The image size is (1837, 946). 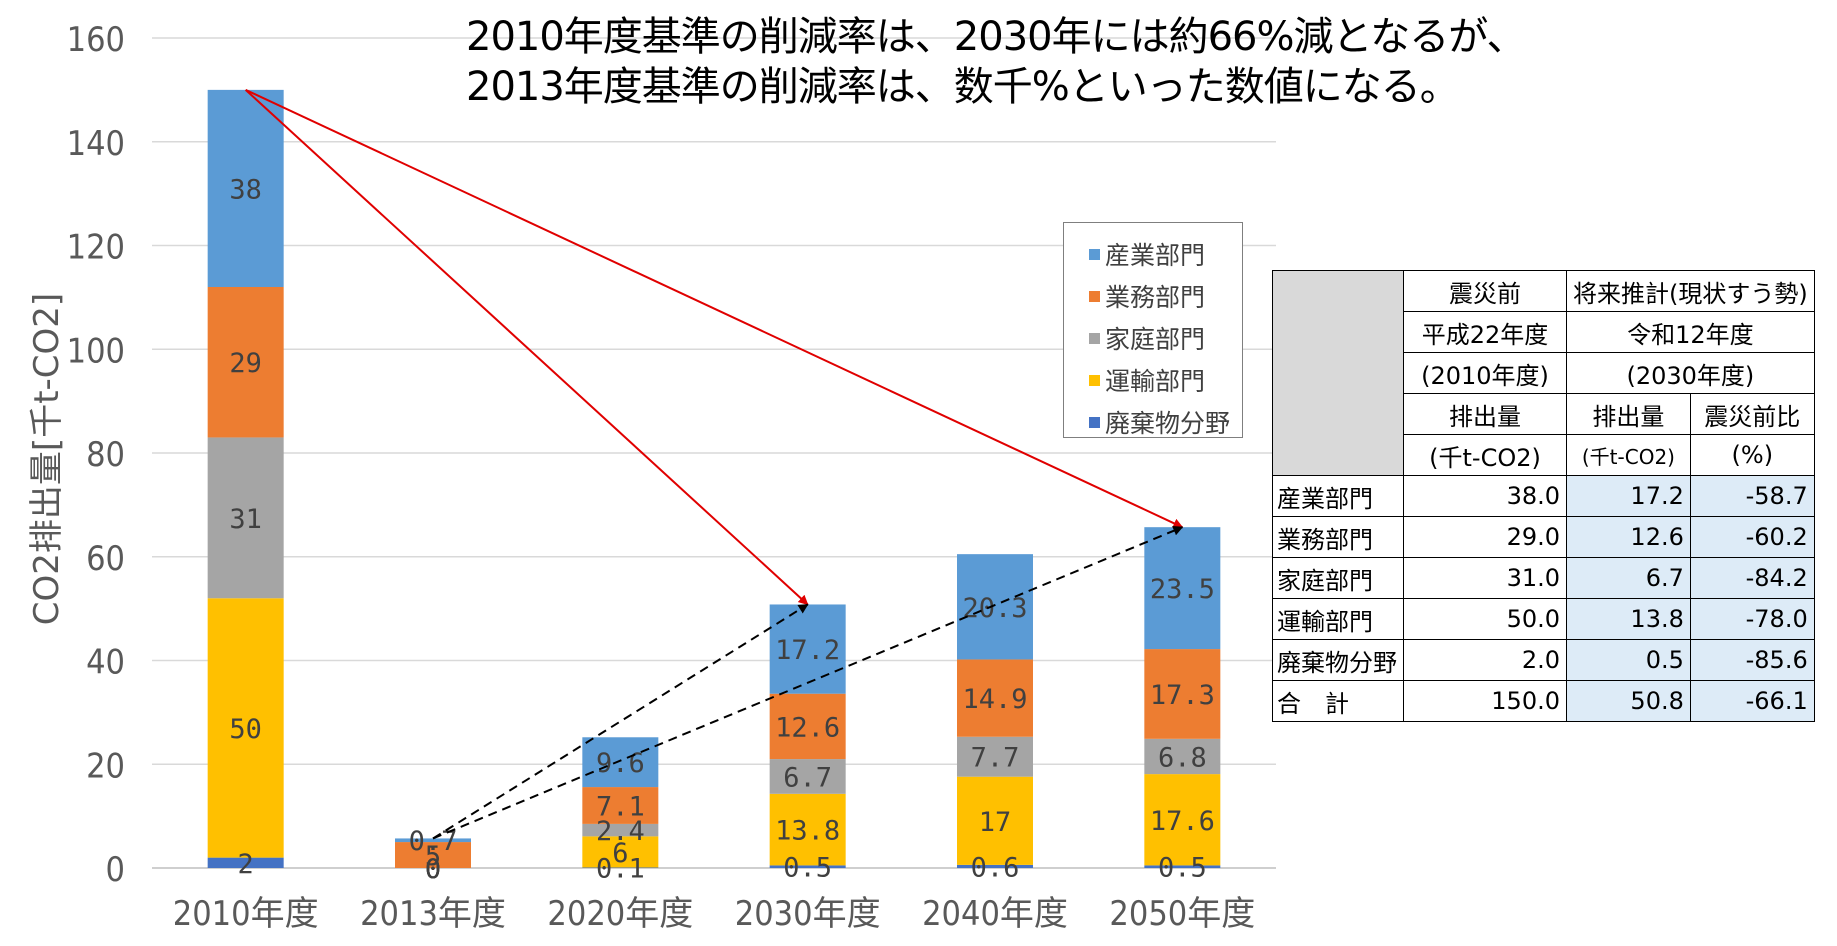 I want to click on table-header-unit-ratio: (%), so click(x=1752, y=455).